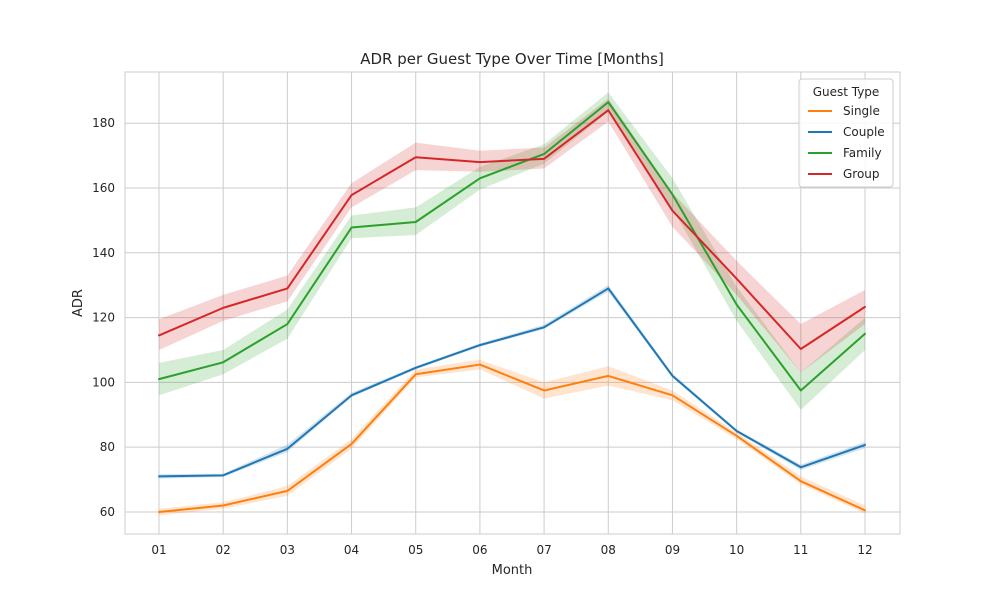  What do you see at coordinates (103, 253) in the screenshot?
I see `y-tick-label: 140` at bounding box center [103, 253].